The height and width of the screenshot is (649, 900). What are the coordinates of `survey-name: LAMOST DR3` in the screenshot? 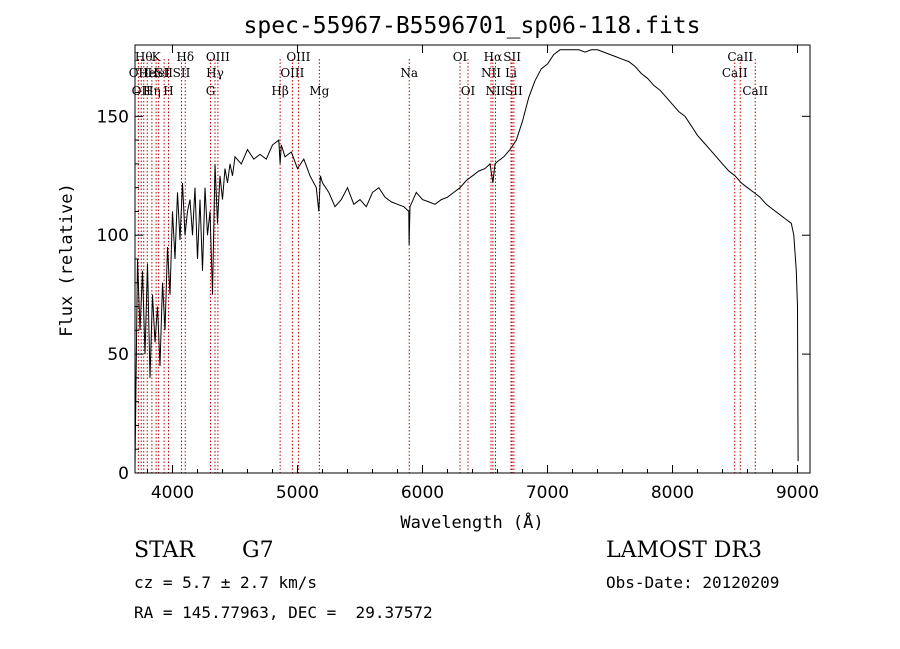 It's located at (684, 550).